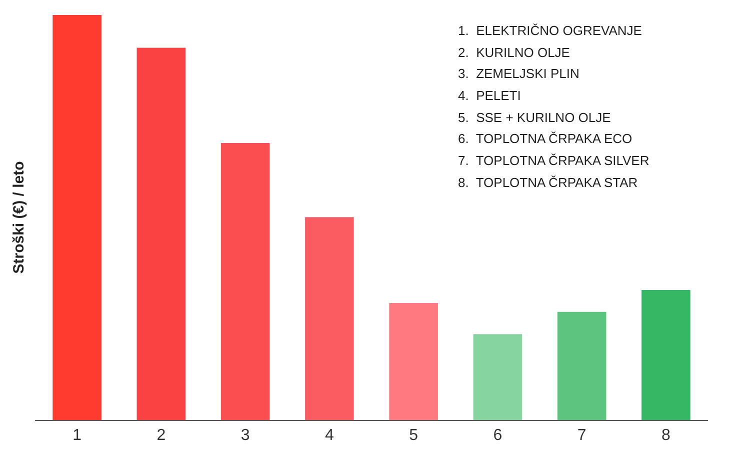  What do you see at coordinates (665, 435) in the screenshot?
I see `x-tick-label: 8` at bounding box center [665, 435].